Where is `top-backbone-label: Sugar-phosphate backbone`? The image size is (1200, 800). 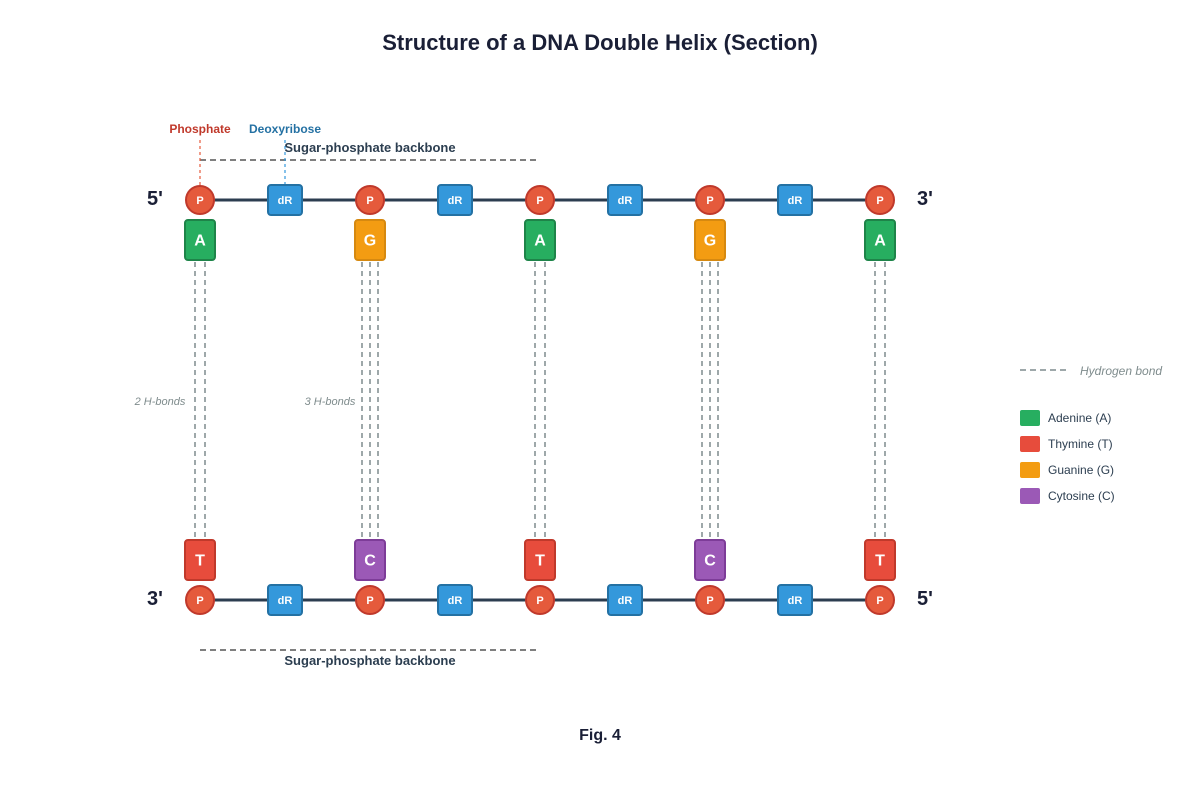
top-backbone-label: Sugar-phosphate backbone is located at coordinates (369, 147).